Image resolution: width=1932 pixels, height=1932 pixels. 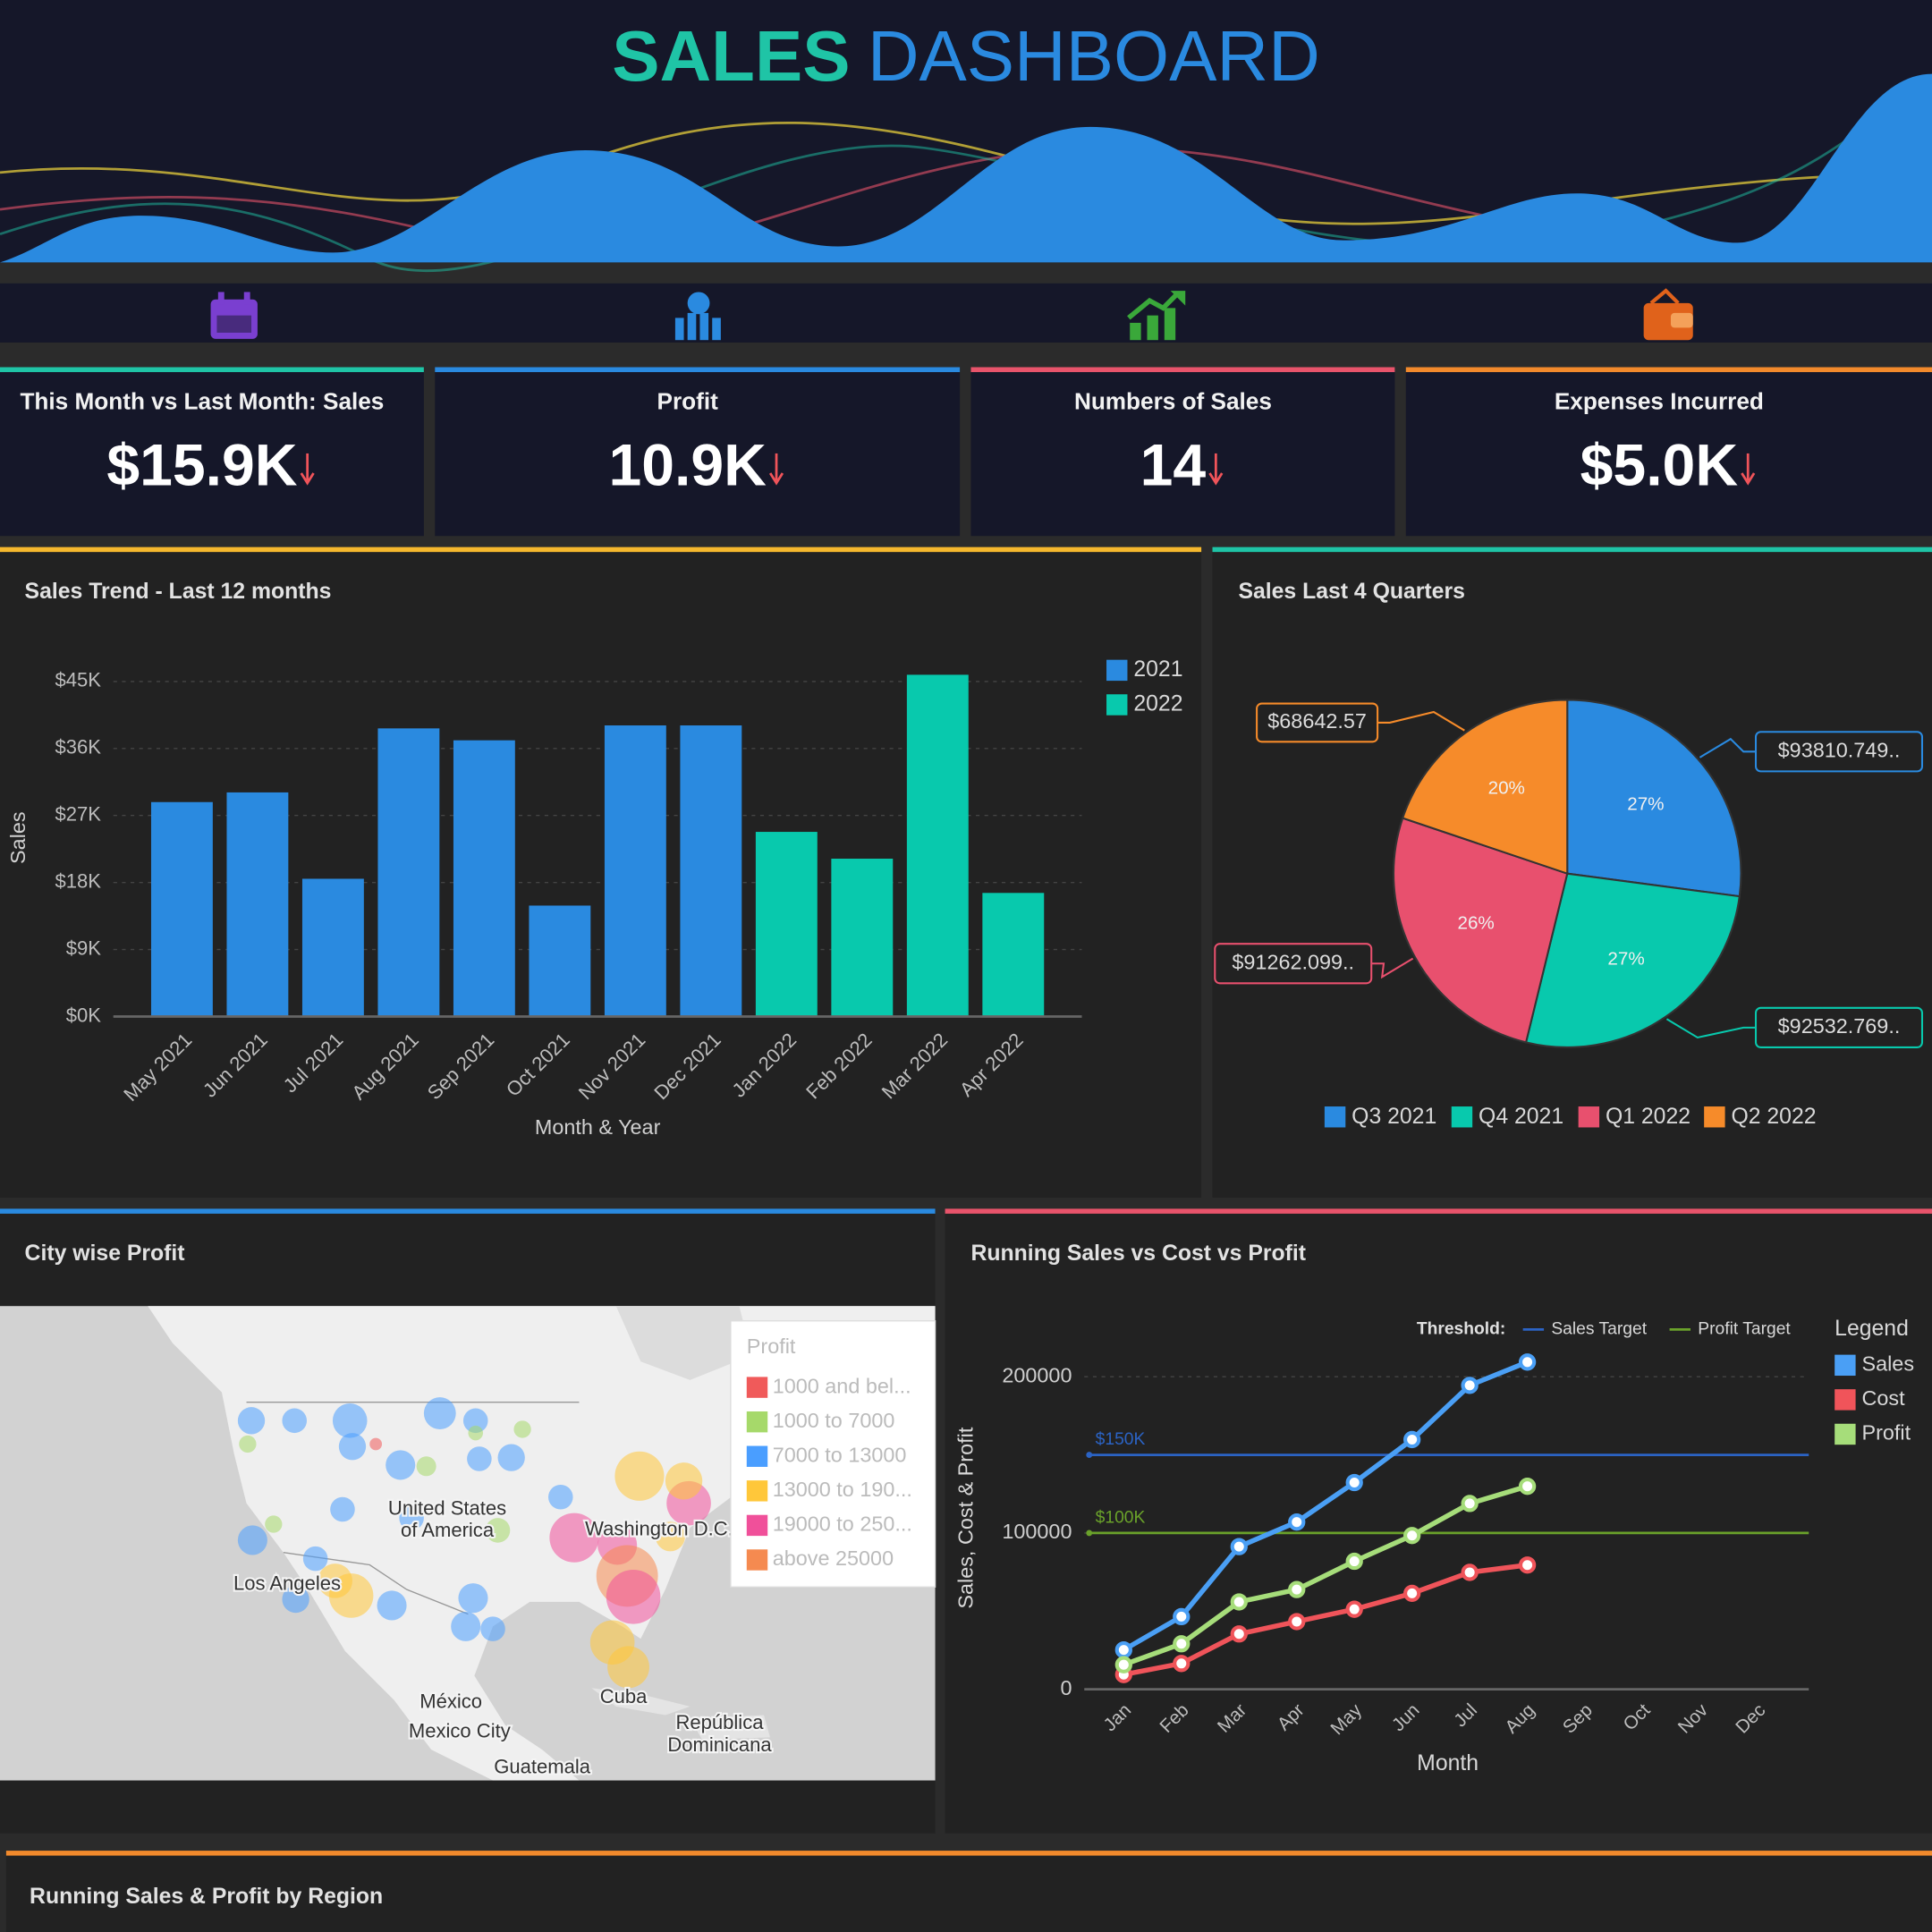 What do you see at coordinates (719, 1744) in the screenshot?
I see `place-label: Dominicana` at bounding box center [719, 1744].